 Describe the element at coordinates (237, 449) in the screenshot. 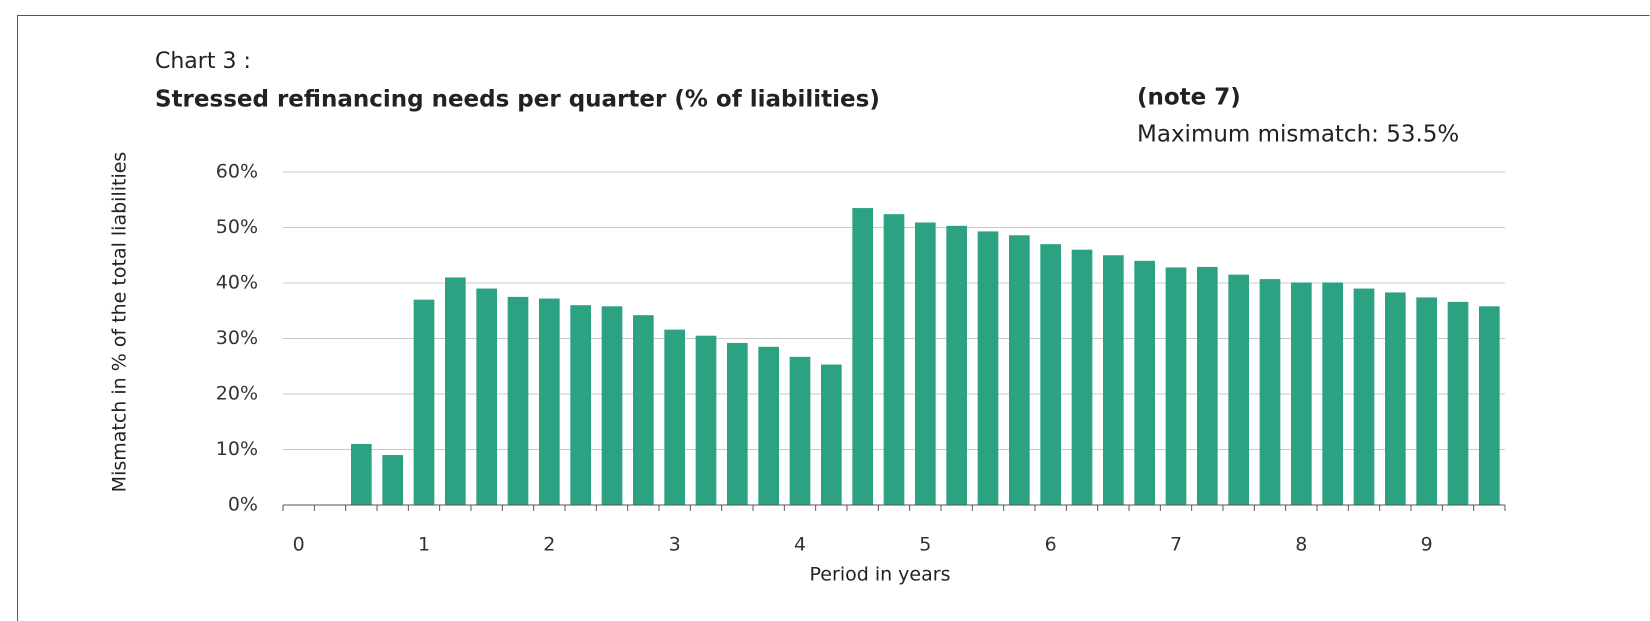

I see `y-tick-label: 10%` at that location.